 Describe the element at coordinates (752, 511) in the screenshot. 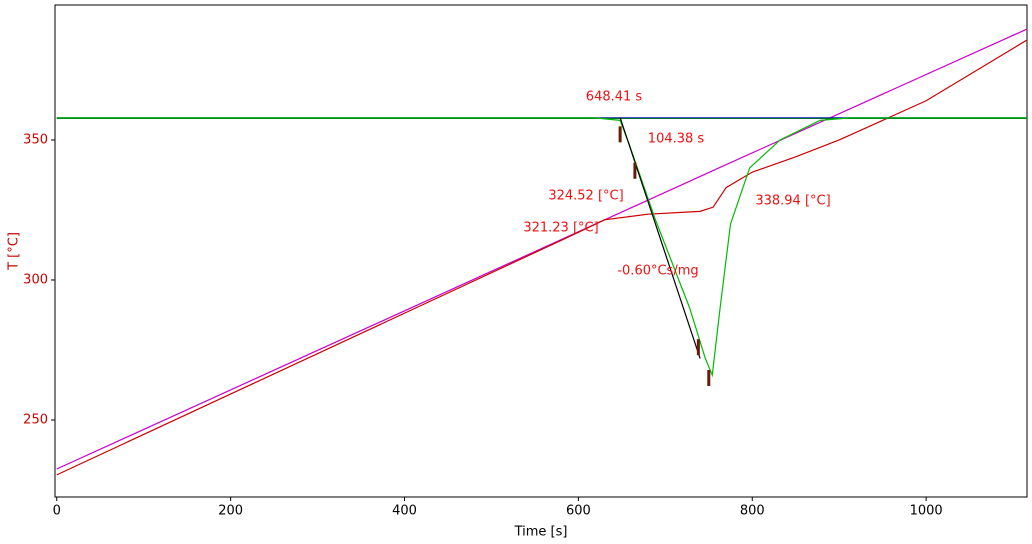

I see `x-tick-label: 800` at that location.